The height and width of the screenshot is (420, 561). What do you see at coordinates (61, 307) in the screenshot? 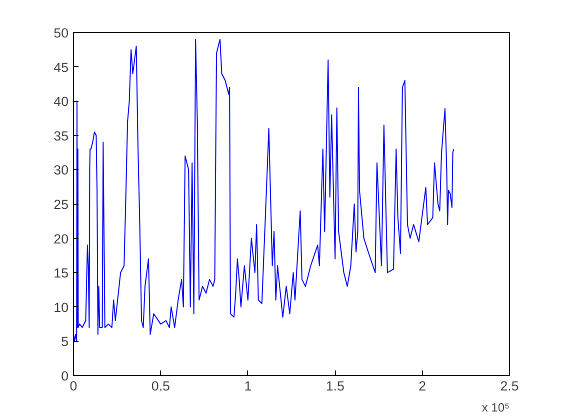
I see `y-tick-label: 10` at bounding box center [61, 307].